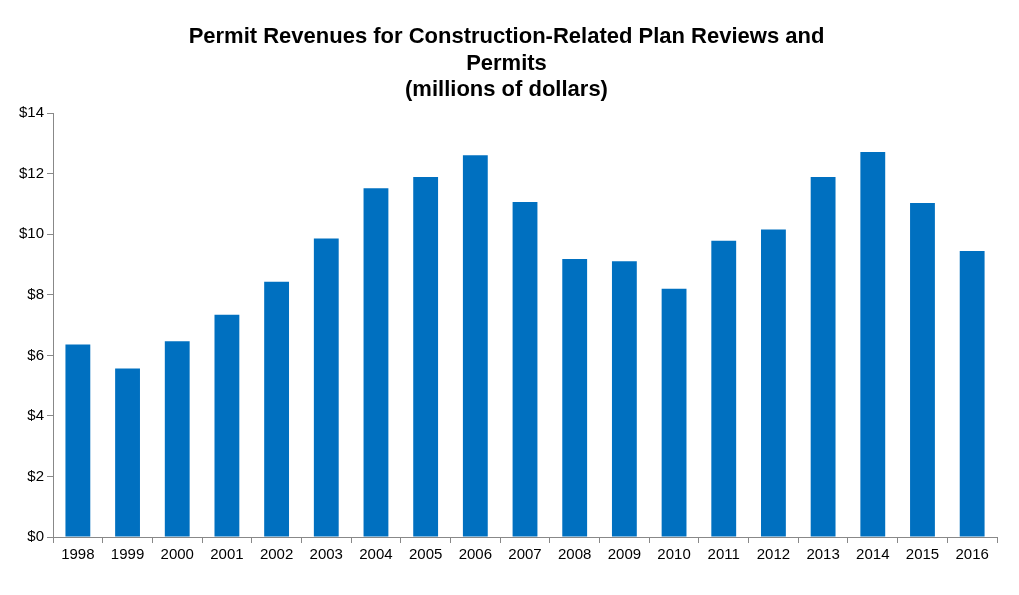  What do you see at coordinates (32, 172) in the screenshot?
I see `y-tick-label: $12` at bounding box center [32, 172].